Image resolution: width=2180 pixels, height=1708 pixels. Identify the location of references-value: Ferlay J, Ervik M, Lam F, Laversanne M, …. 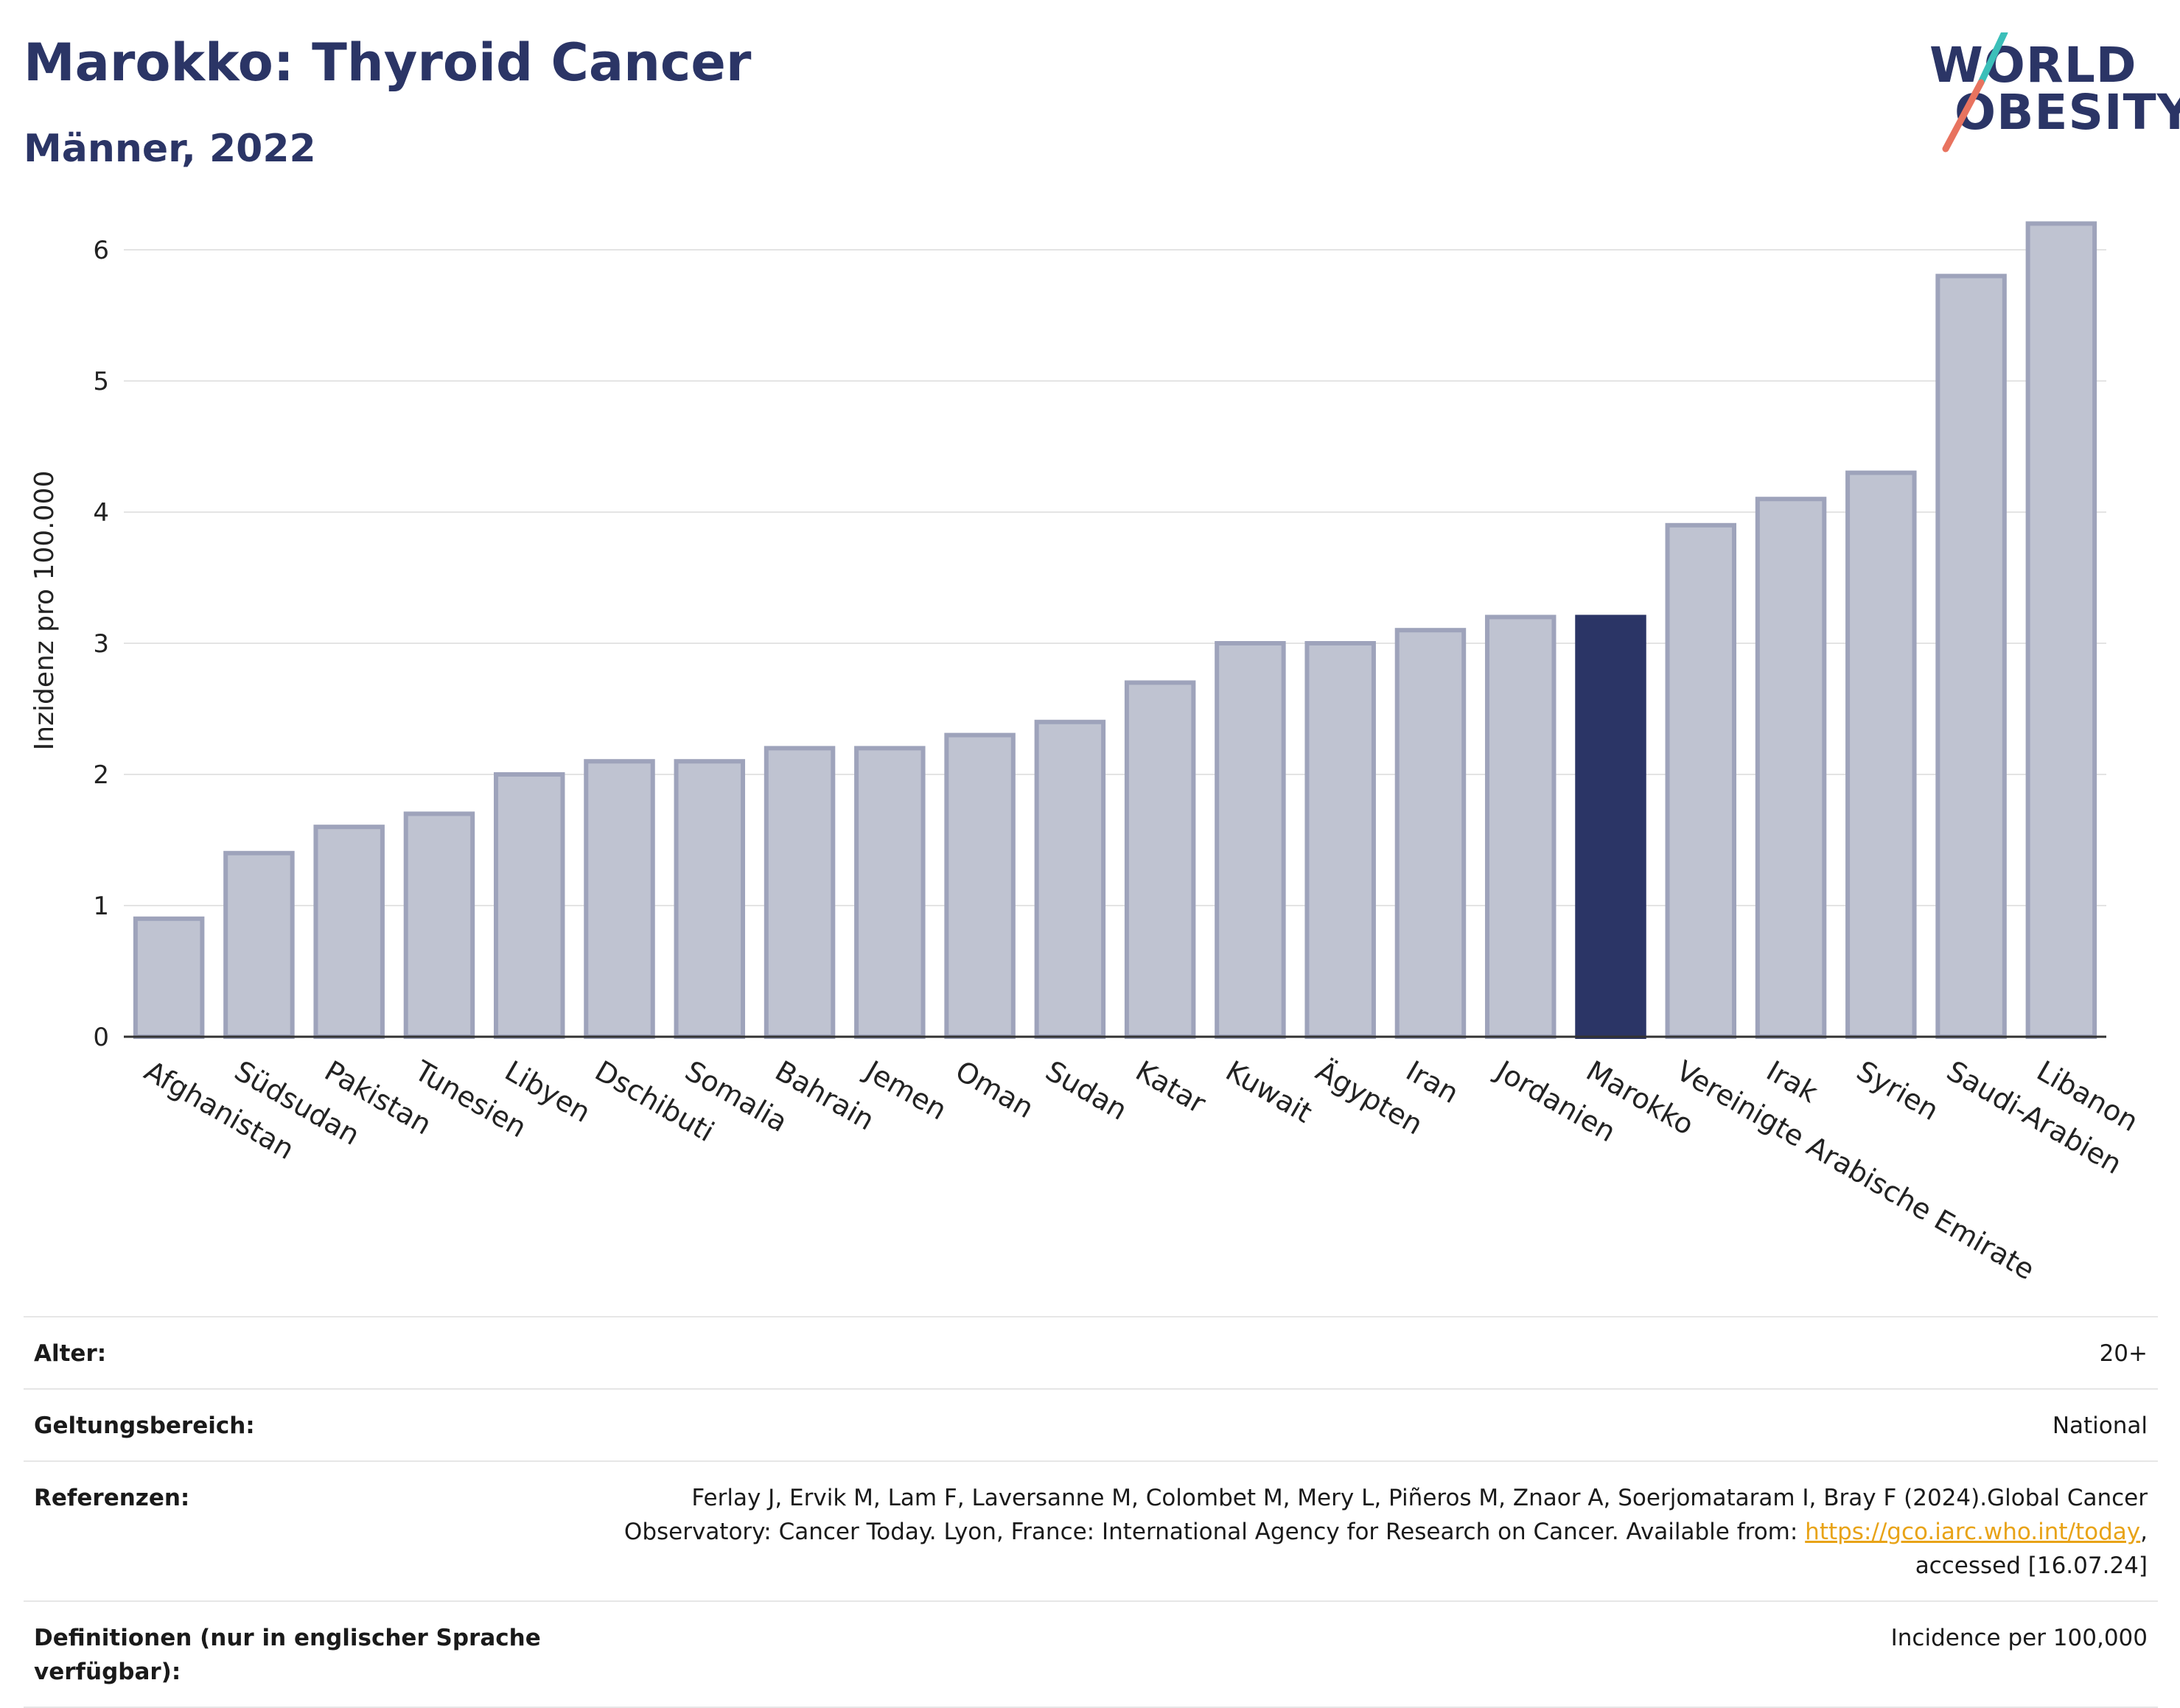
(1374, 1532).